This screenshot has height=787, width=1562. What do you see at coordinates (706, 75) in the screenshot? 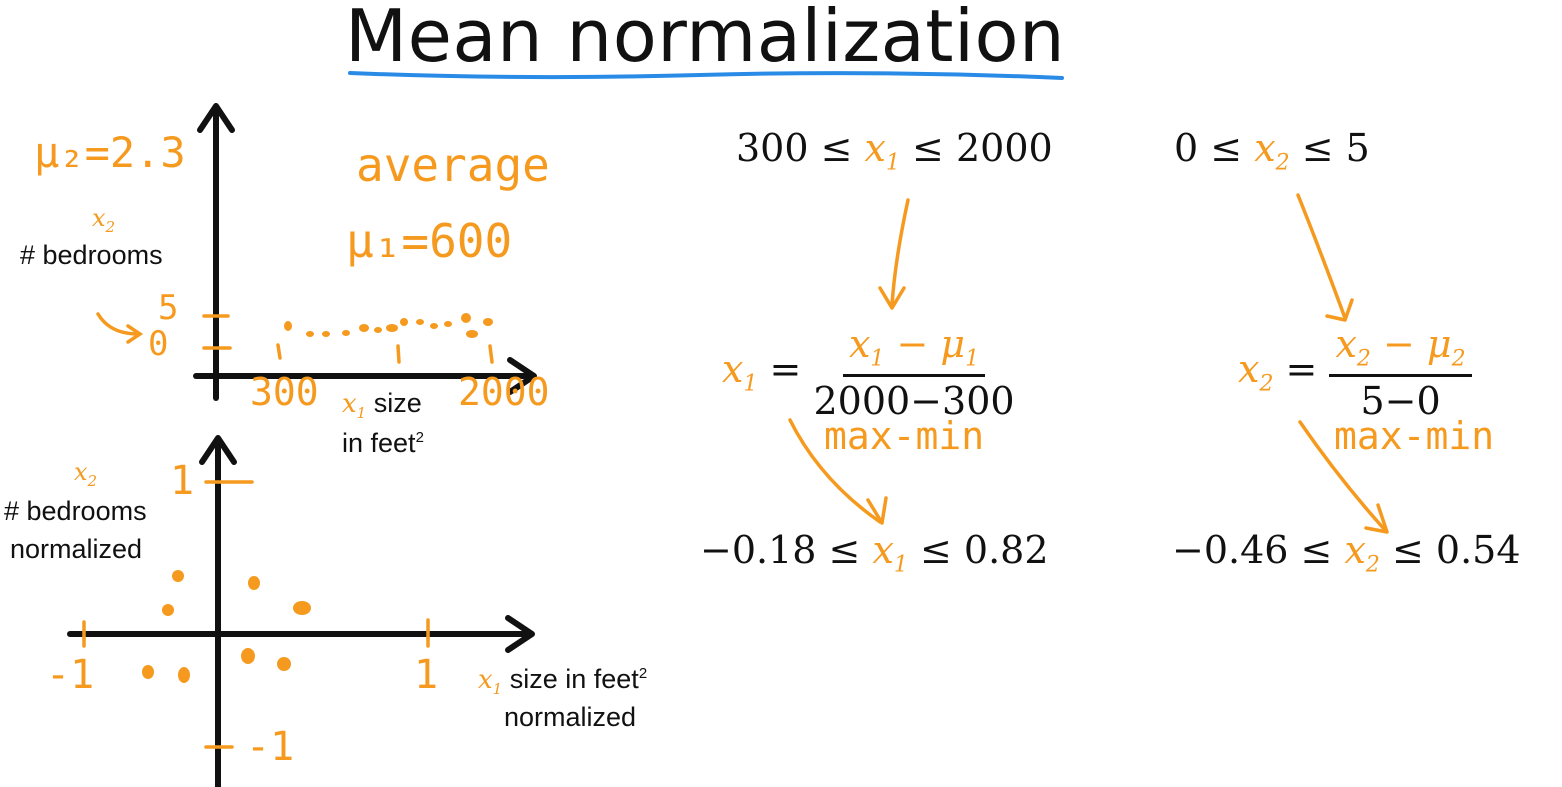
I see `title-underline` at bounding box center [706, 75].